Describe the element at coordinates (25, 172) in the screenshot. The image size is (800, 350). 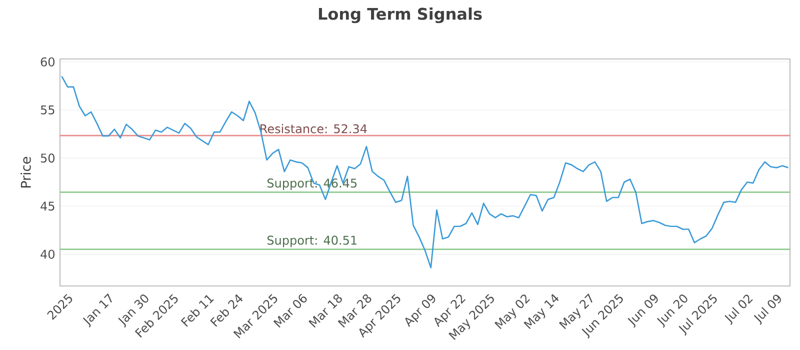
I see `y-axis-title: Price` at that location.